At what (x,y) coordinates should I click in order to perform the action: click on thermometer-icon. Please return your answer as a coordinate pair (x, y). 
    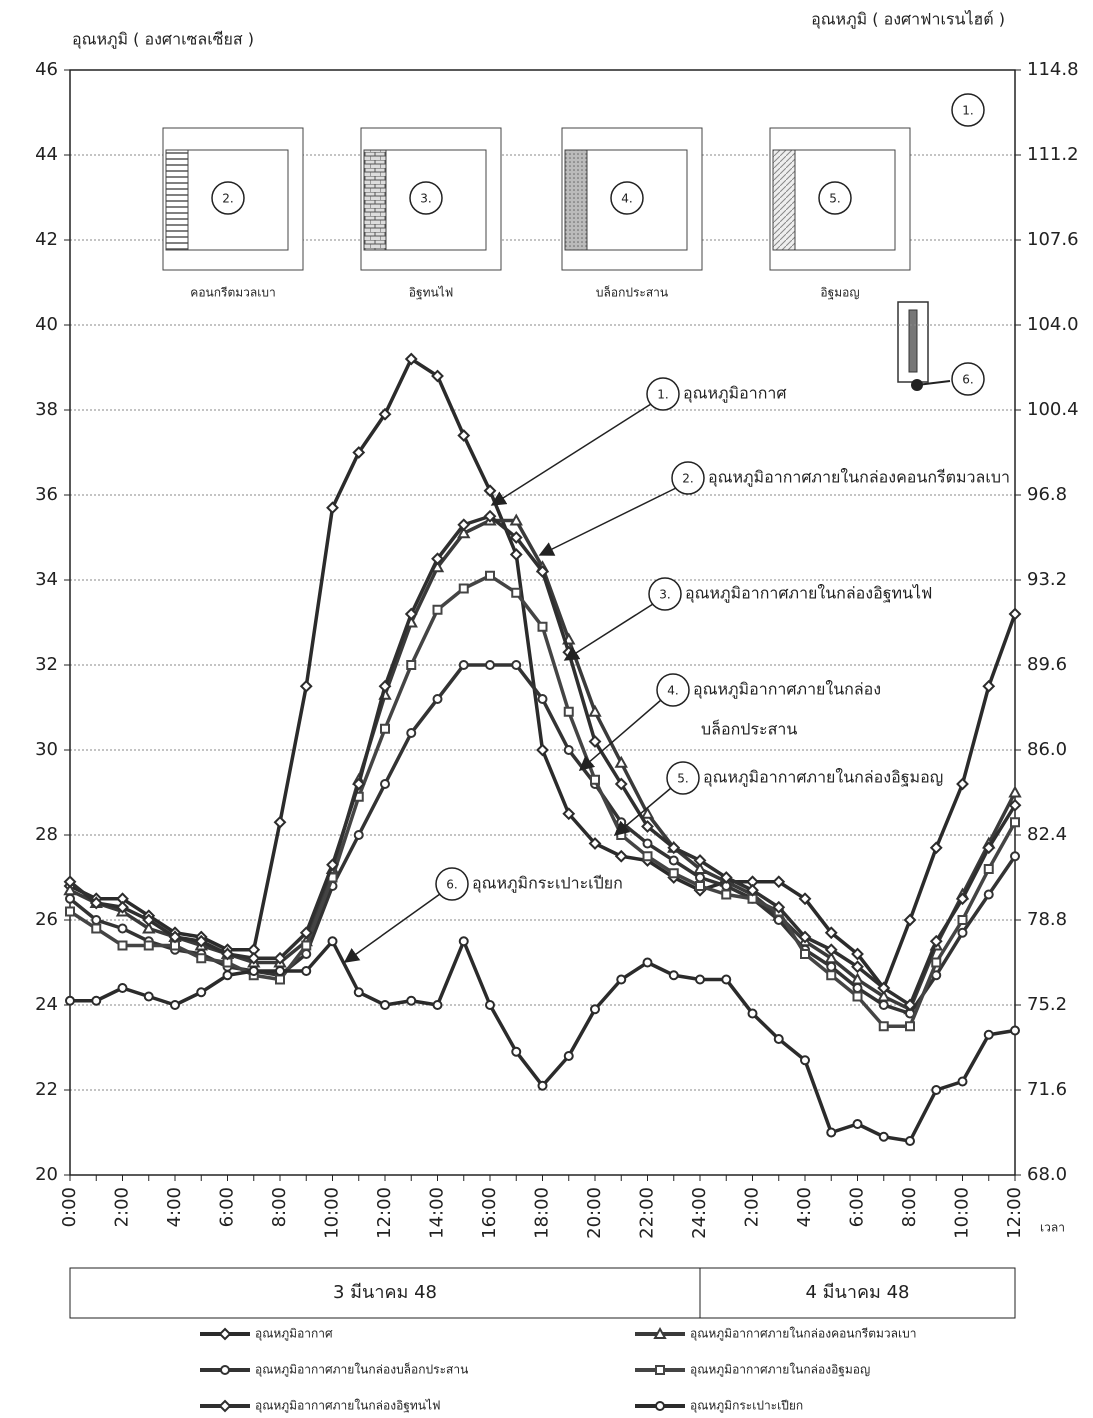
    Looking at the image, I should click on (924, 346).